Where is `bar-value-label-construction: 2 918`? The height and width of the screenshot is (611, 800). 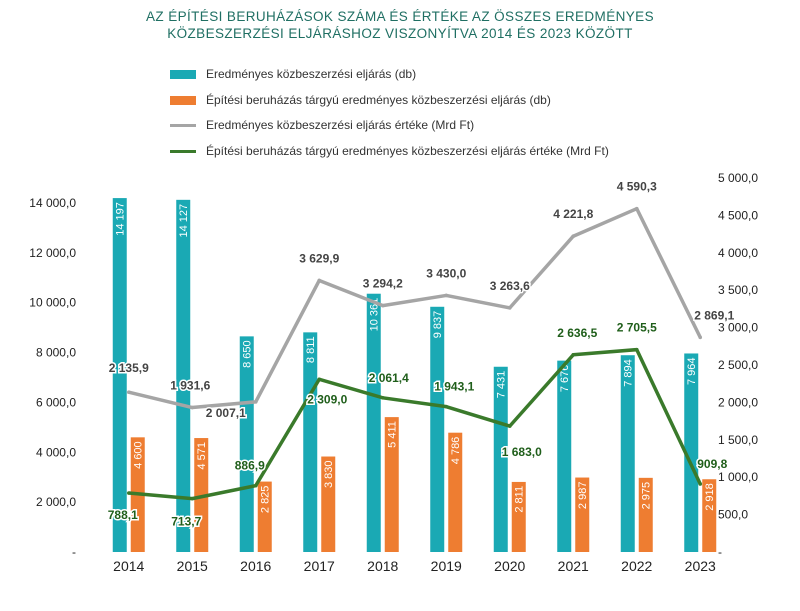 bar-value-label-construction: 2 918 is located at coordinates (710, 497).